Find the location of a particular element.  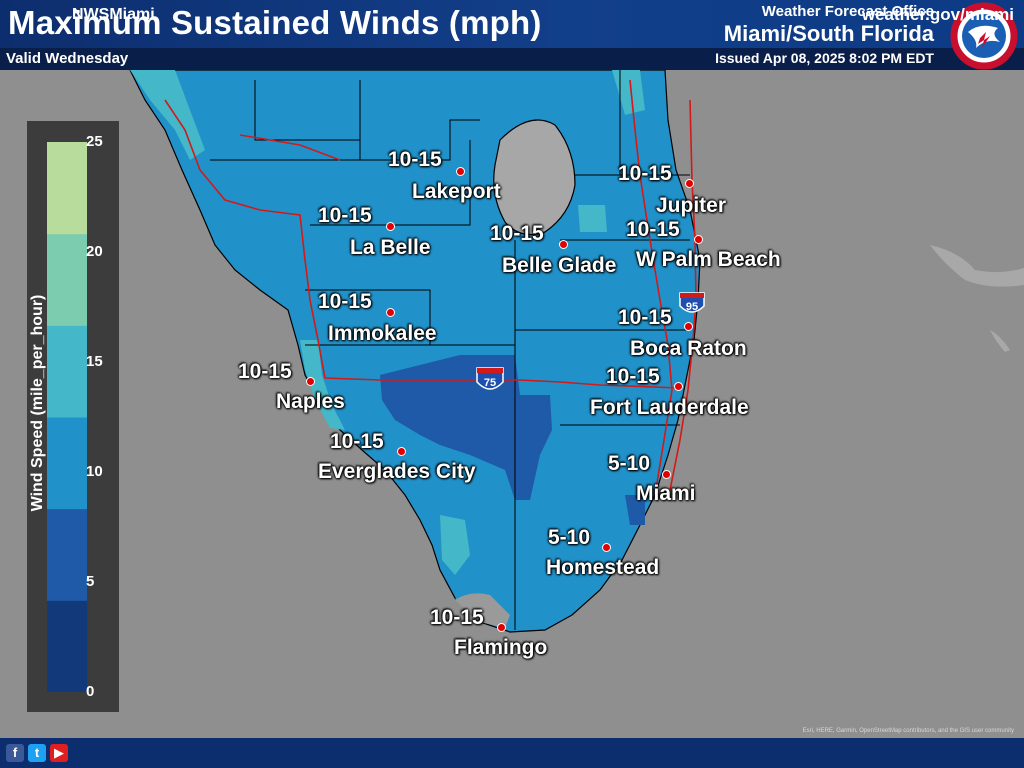

city-name: Miami is located at coordinates (666, 493).